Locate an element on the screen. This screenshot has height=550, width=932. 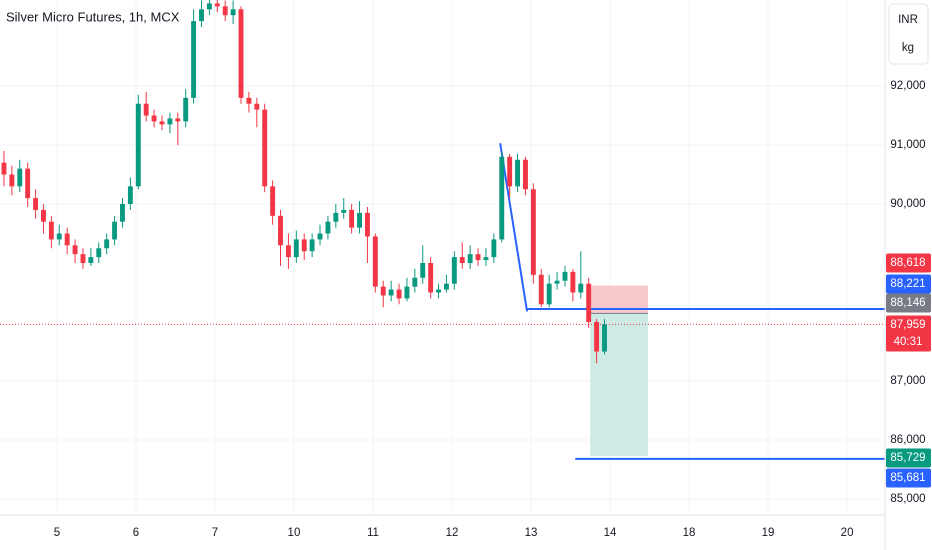
y-tick-label: 85,000 is located at coordinates (907, 499).